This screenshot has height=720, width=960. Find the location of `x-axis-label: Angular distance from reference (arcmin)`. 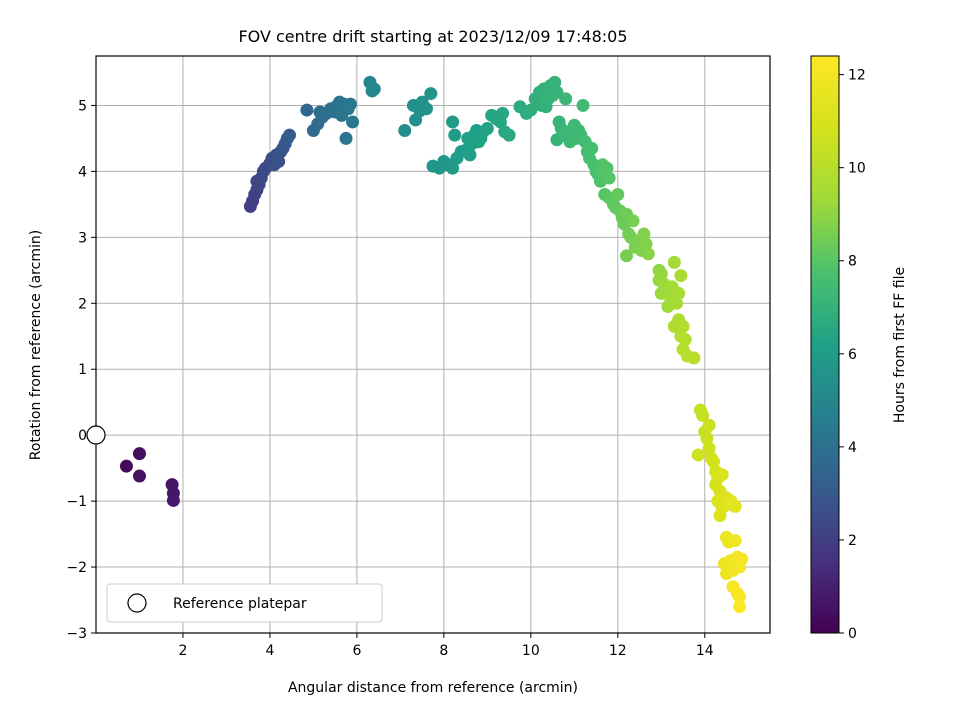

x-axis-label: Angular distance from reference (arcmin) is located at coordinates (433, 688).